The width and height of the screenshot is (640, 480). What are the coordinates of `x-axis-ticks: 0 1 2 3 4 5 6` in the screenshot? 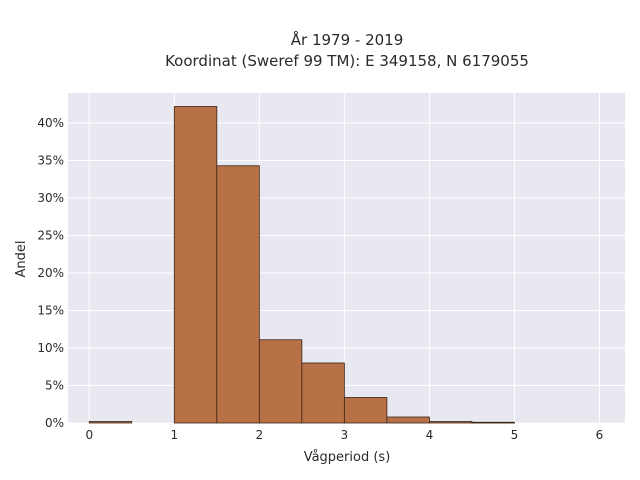 It's located at (344, 435).